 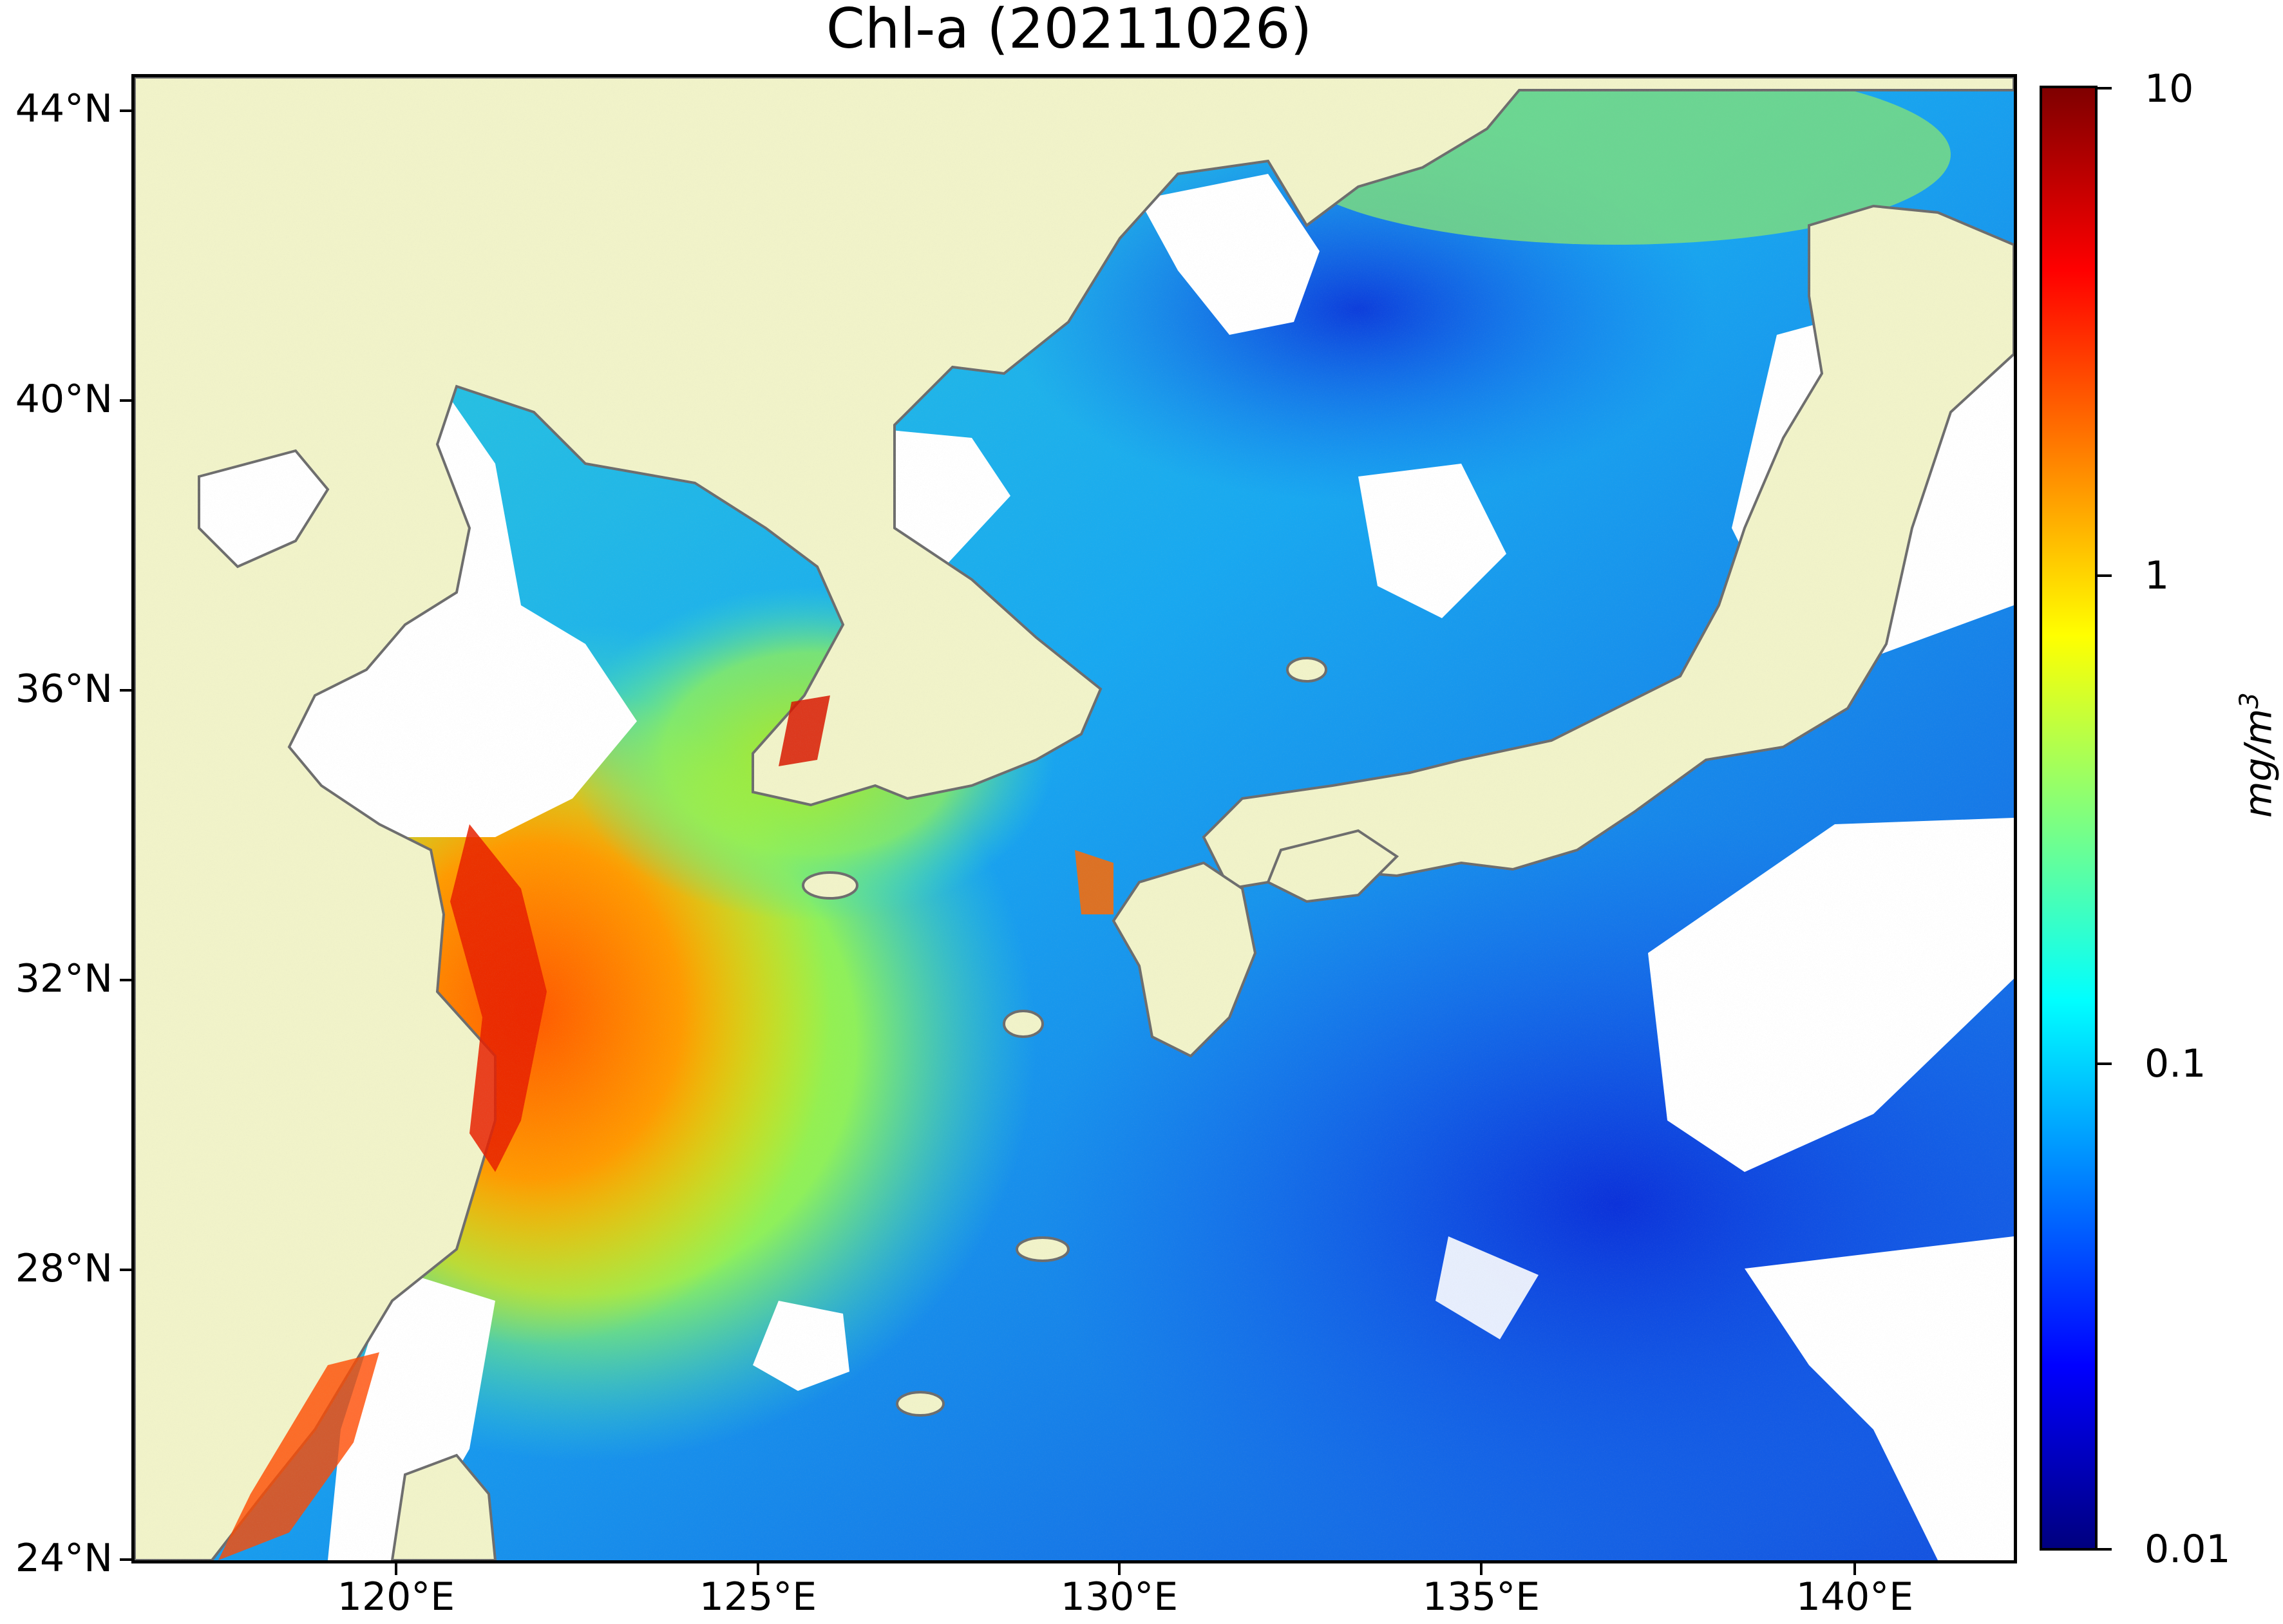 What do you see at coordinates (64, 689) in the screenshot?
I see `lat-tick-36: 36°N` at bounding box center [64, 689].